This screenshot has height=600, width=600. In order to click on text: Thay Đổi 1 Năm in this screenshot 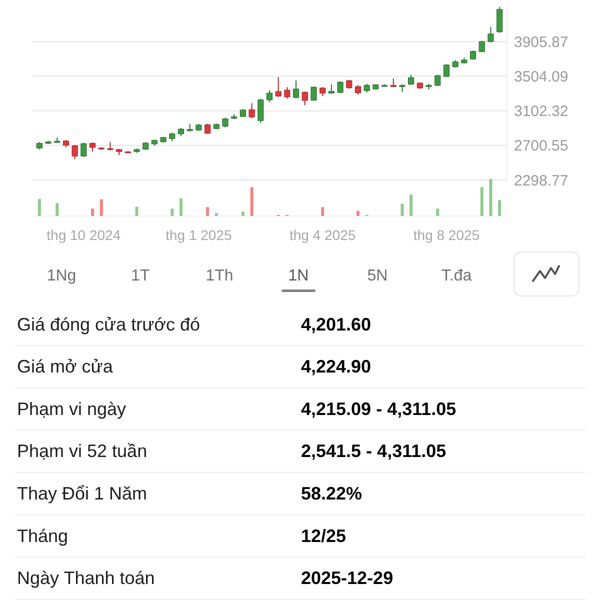, I will do `click(82, 494)`.